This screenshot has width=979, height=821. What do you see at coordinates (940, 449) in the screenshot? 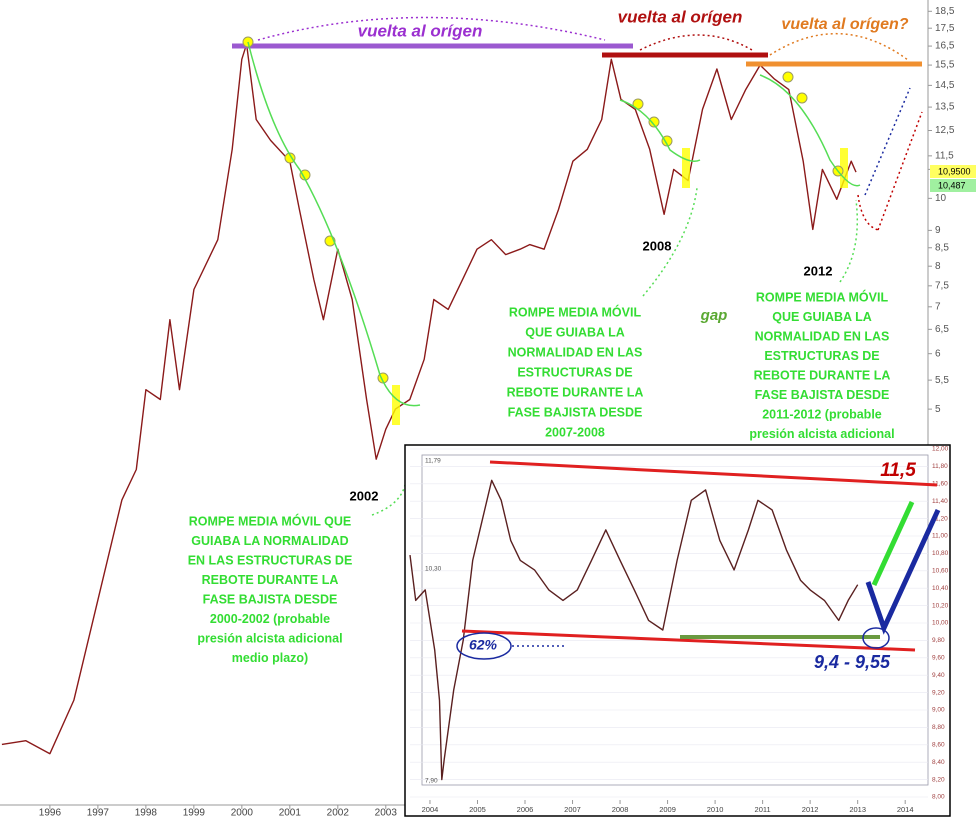
I see `y-tick-label: 12,00` at bounding box center [940, 449].